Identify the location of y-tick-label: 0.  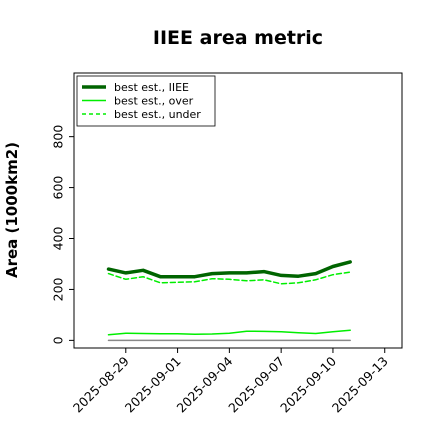
(58, 340).